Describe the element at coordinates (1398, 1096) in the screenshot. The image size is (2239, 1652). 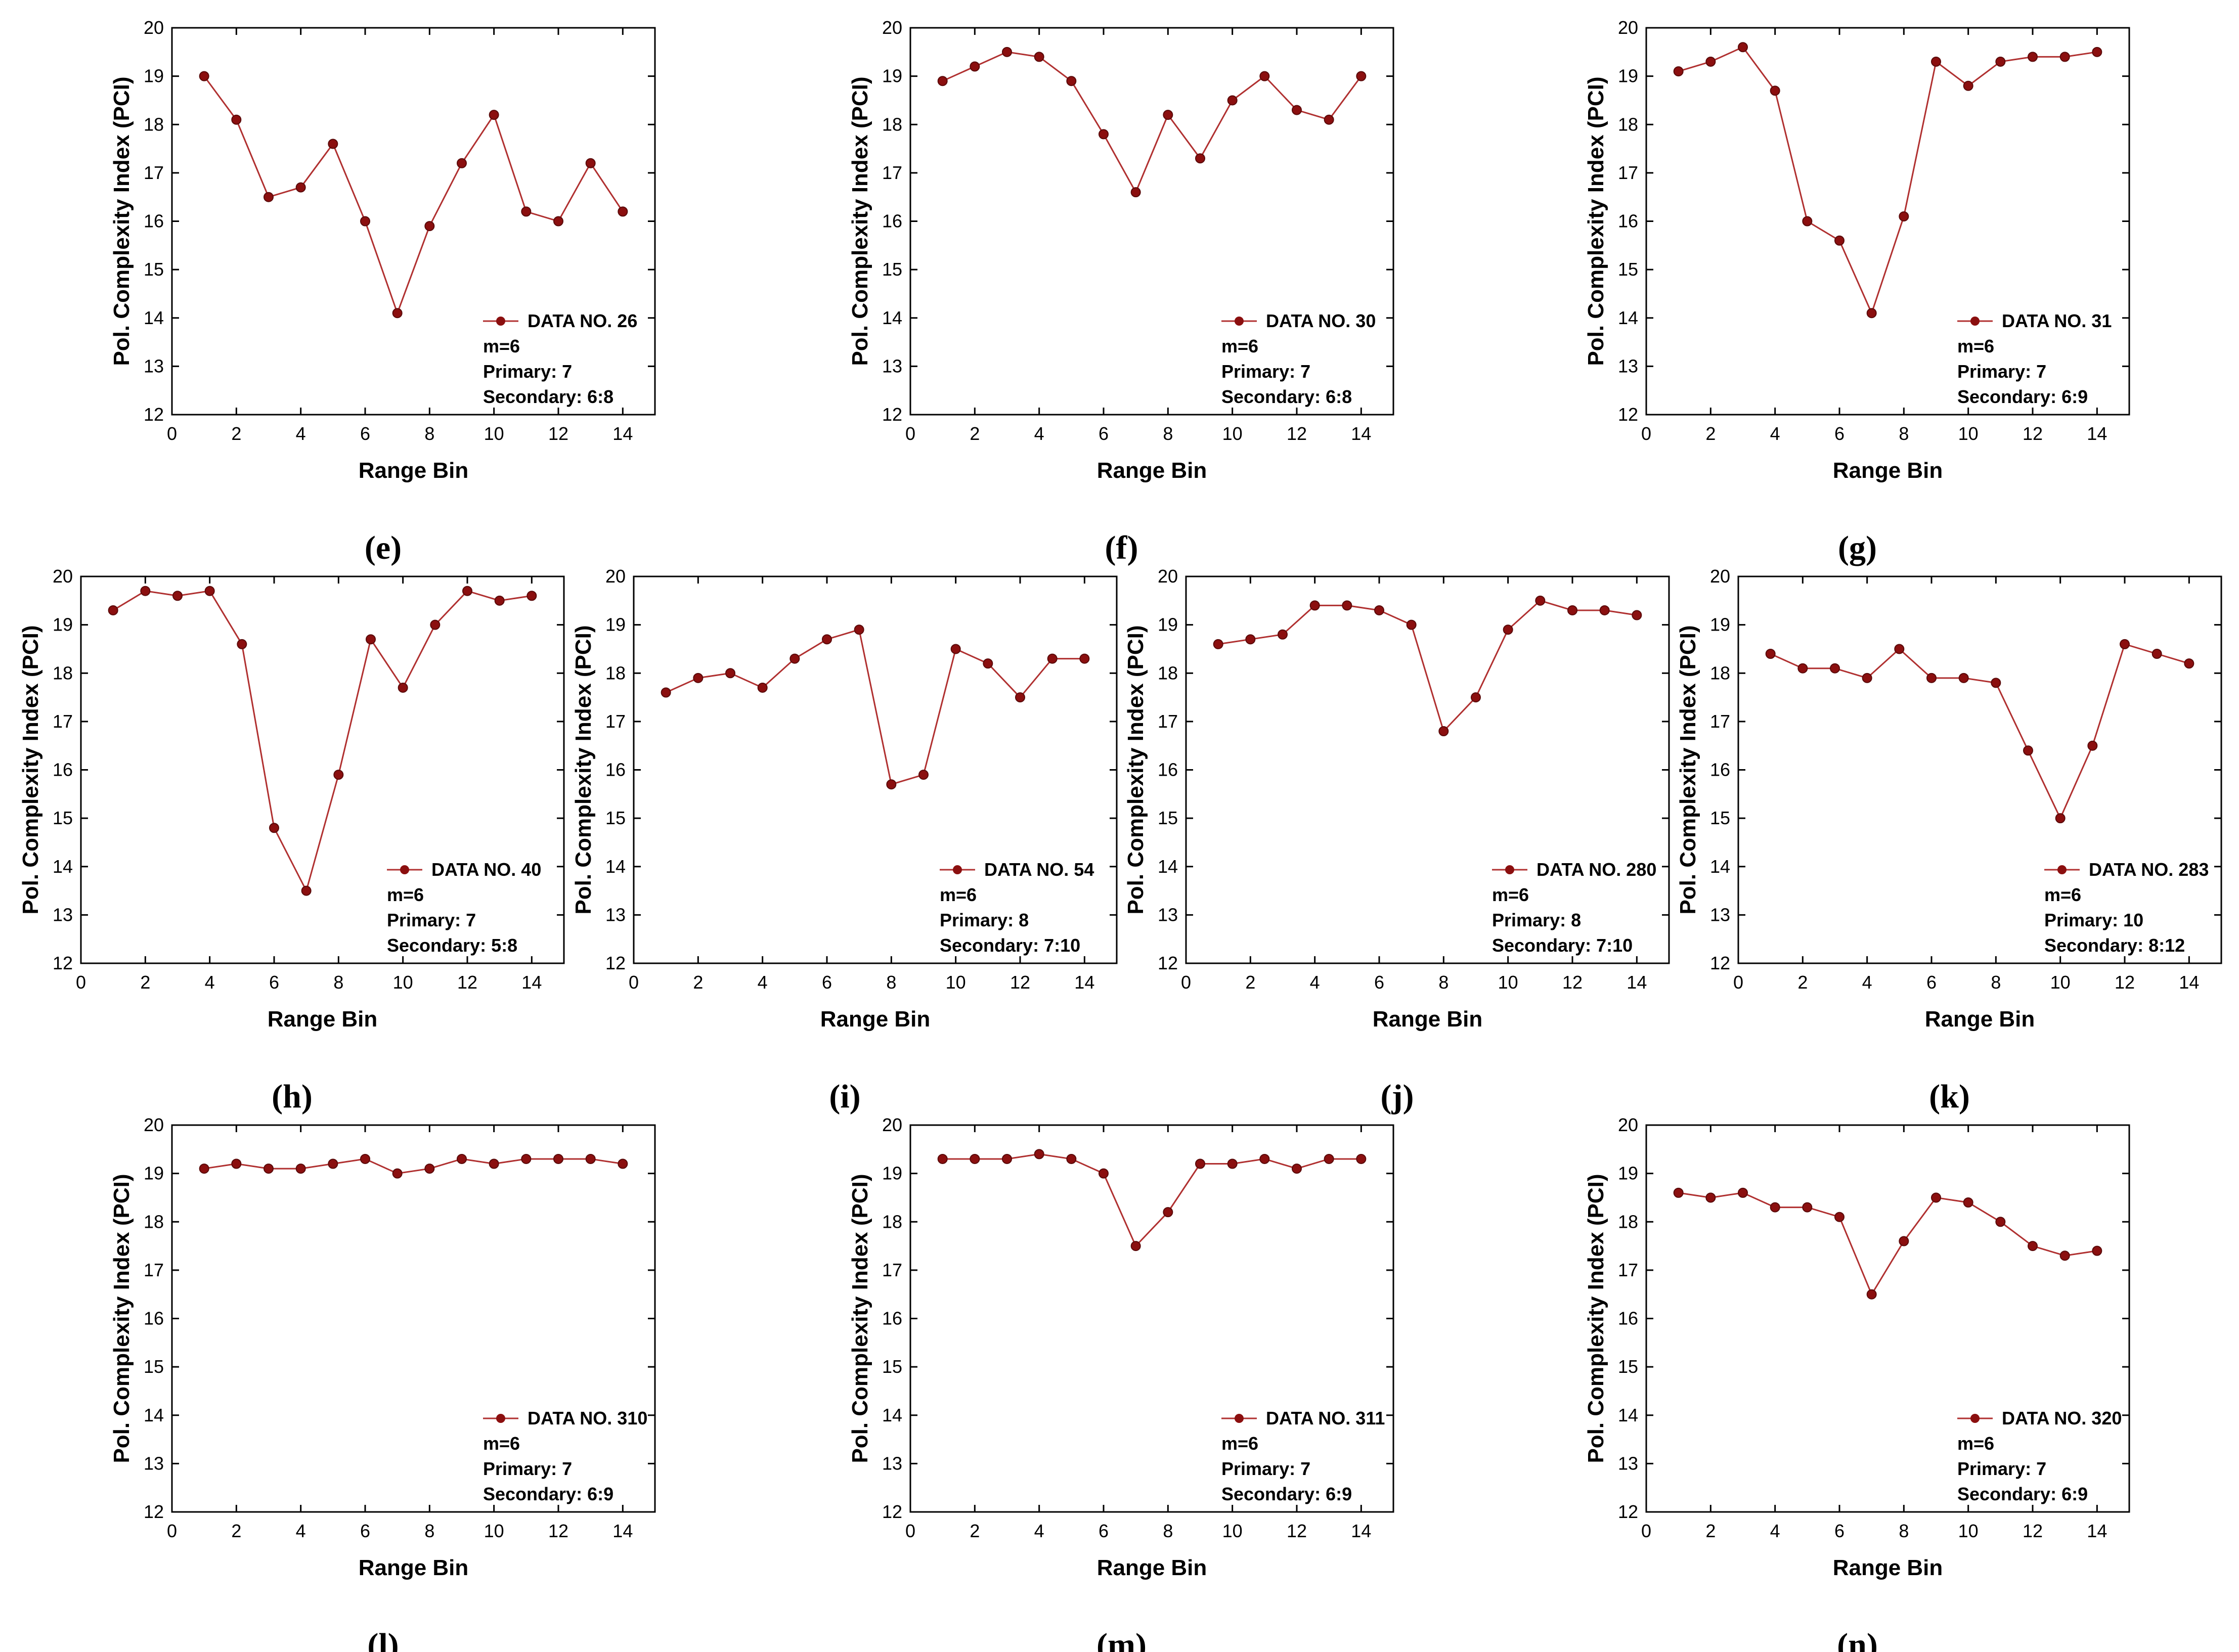
I see `panel-label: (j)` at that location.